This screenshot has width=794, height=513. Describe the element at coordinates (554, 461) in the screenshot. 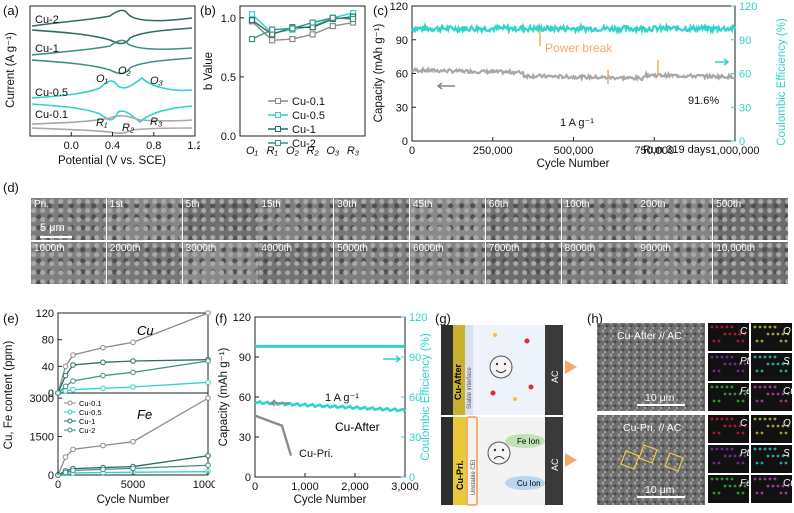

I see `ac-electrode-bottom` at that location.